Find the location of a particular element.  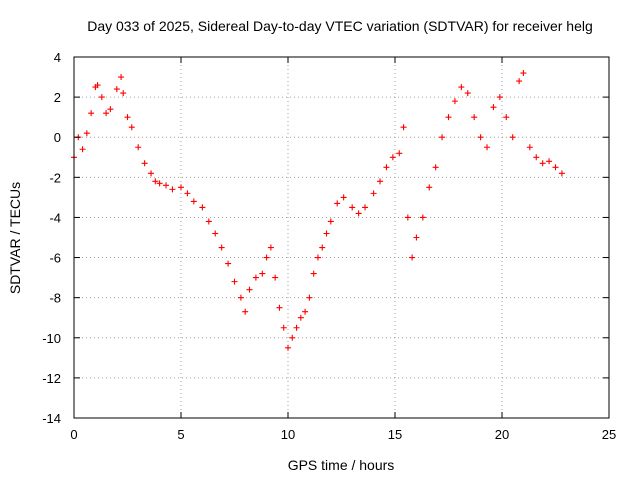

x-tick-label: 0 is located at coordinates (73, 434).